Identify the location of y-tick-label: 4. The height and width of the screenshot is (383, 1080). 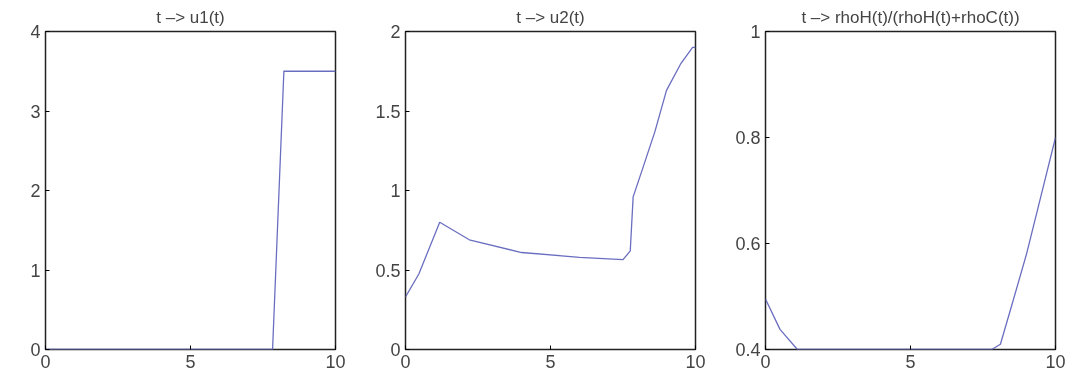
(35, 32).